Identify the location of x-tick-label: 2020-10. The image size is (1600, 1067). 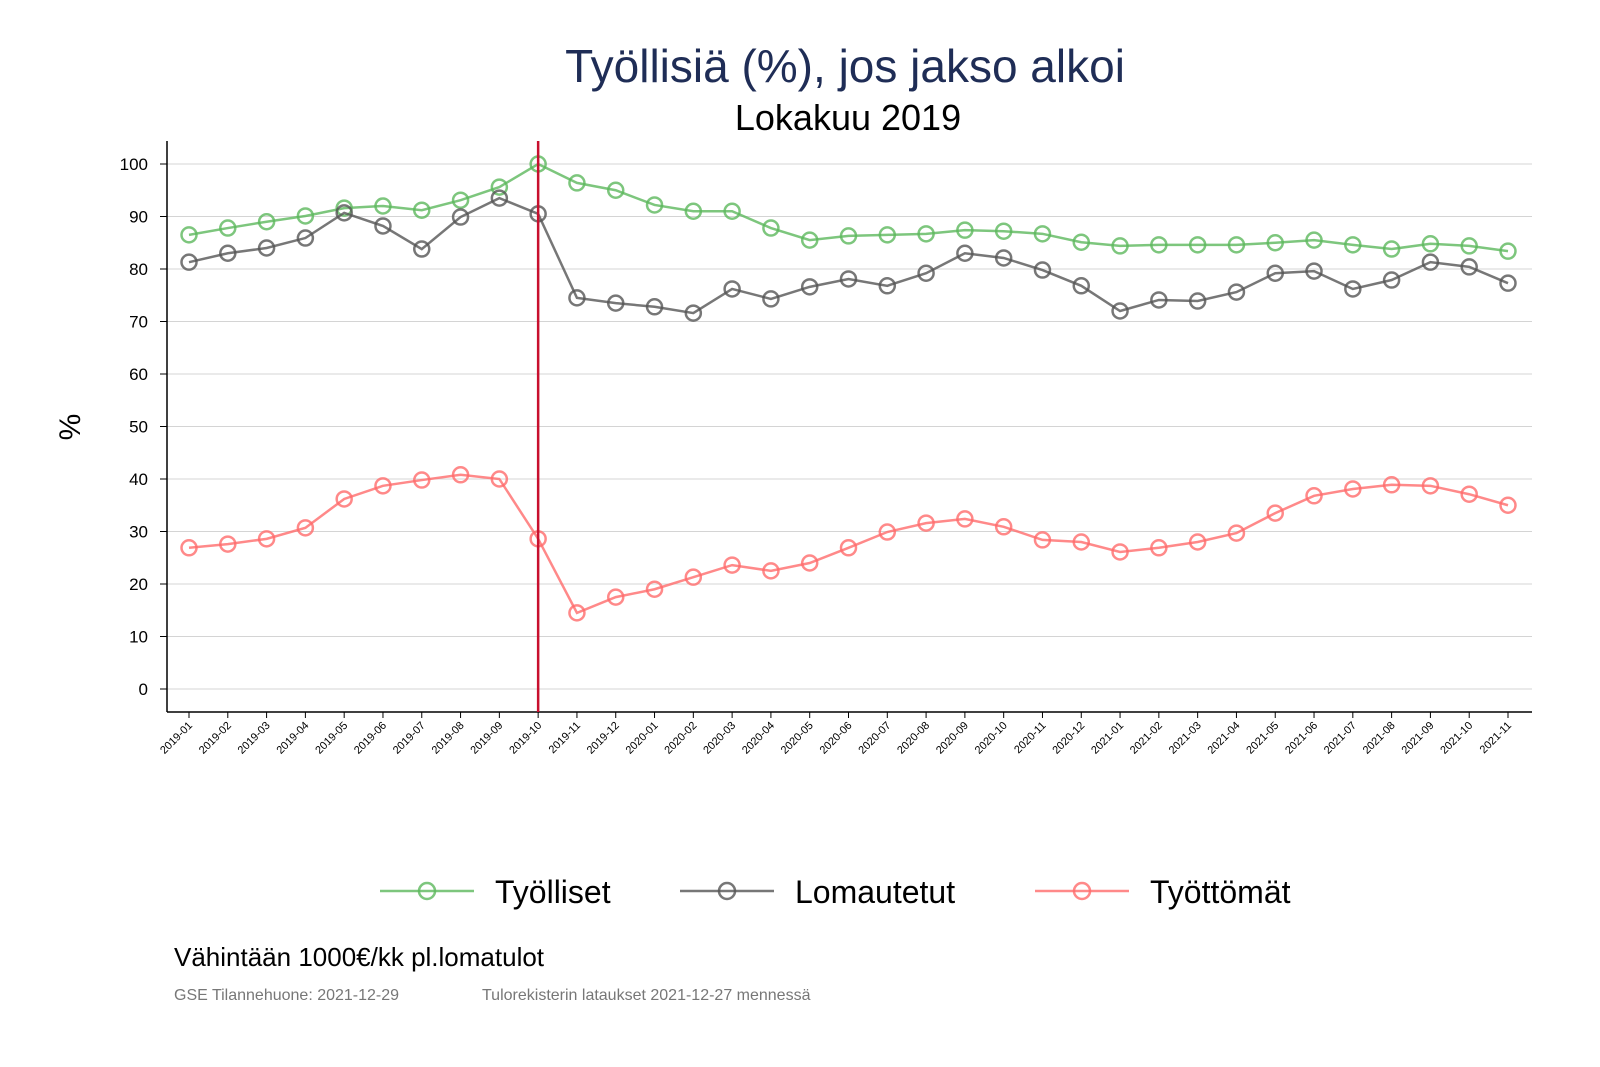
(991, 738).